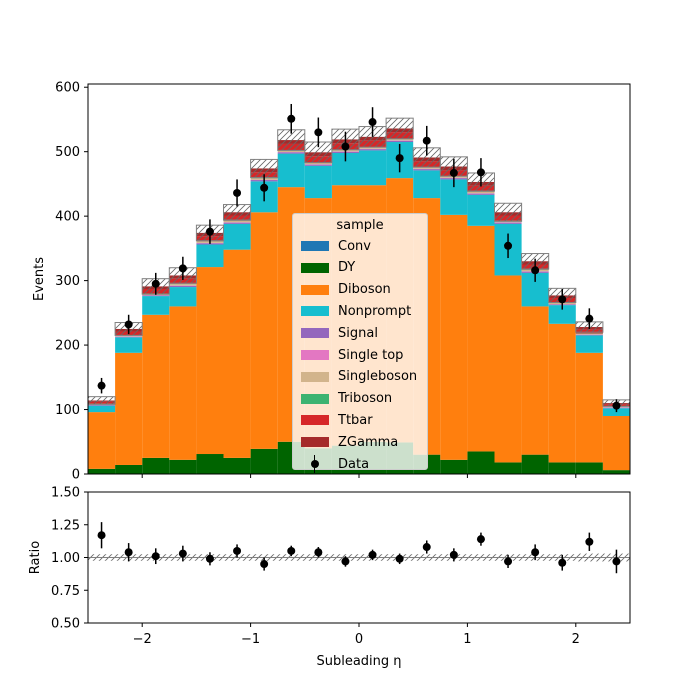  Describe the element at coordinates (65, 493) in the screenshot. I see `ratio-y-tick-label: 1.50` at that location.